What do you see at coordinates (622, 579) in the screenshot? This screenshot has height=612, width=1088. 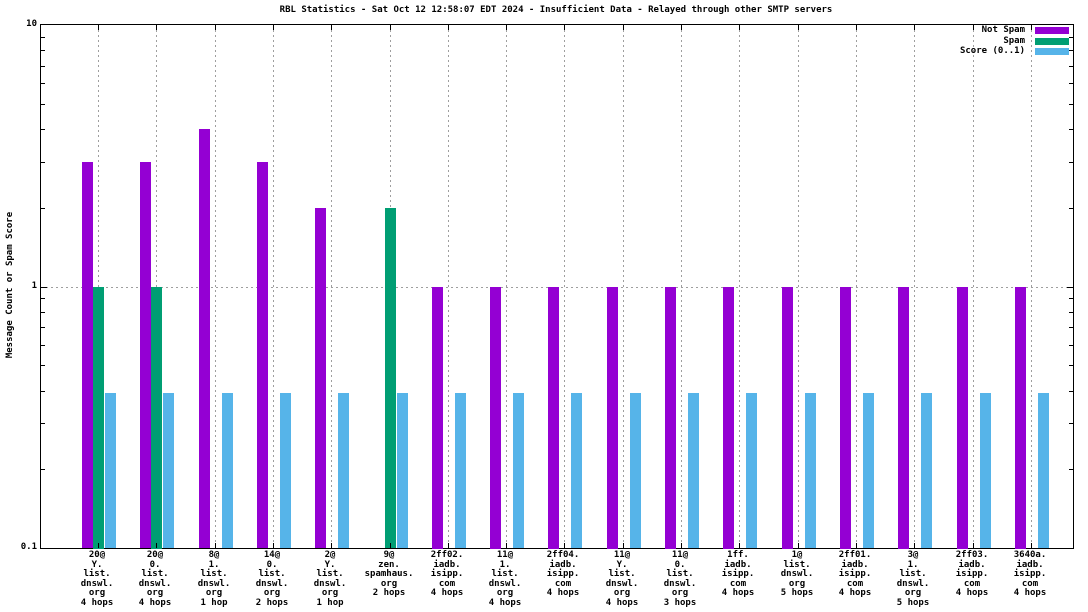 I see `x-tick-label: 11@ Y. list. dnswl. org 4 hops` at bounding box center [622, 579].